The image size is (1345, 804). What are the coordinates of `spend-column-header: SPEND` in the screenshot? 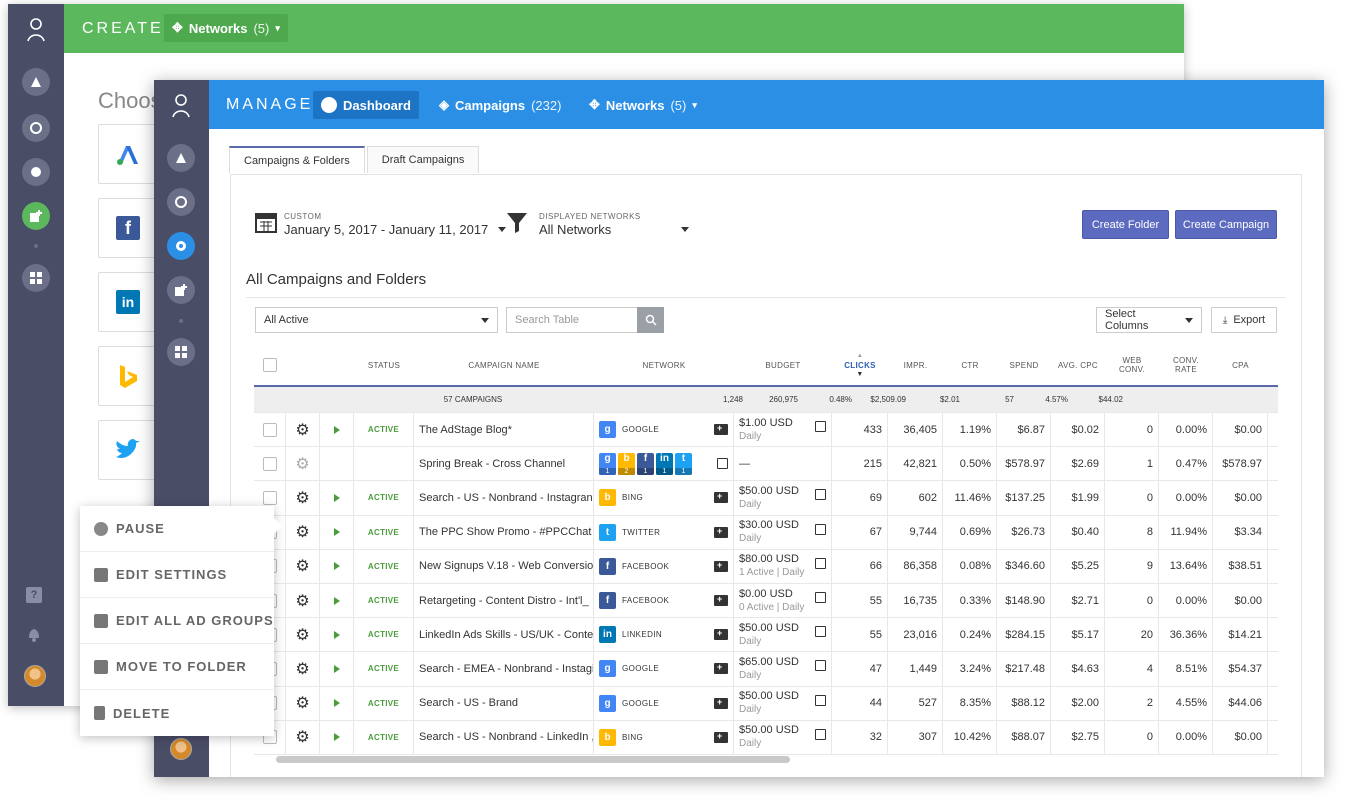 It's located at (1024, 365).